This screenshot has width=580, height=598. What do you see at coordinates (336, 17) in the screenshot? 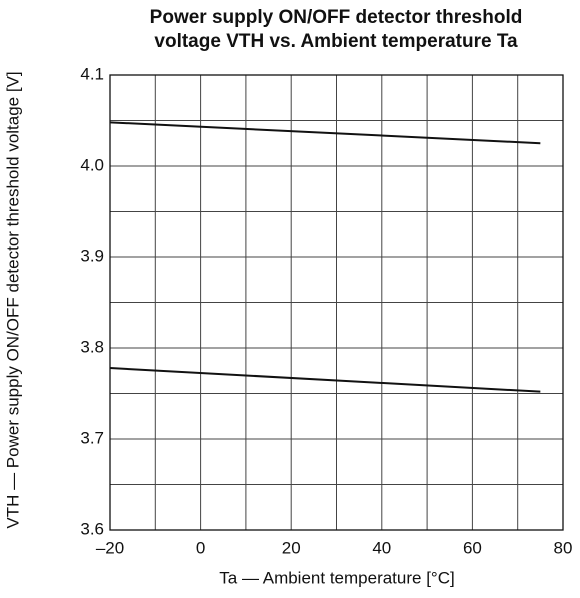
I see `chart-title: Power supply ON/OFF detector threshold` at bounding box center [336, 17].